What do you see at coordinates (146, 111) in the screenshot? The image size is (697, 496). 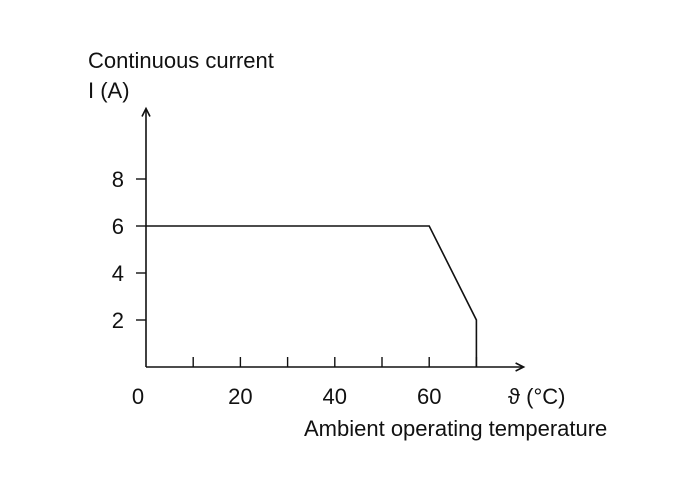 I see `y-axis-arrow` at bounding box center [146, 111].